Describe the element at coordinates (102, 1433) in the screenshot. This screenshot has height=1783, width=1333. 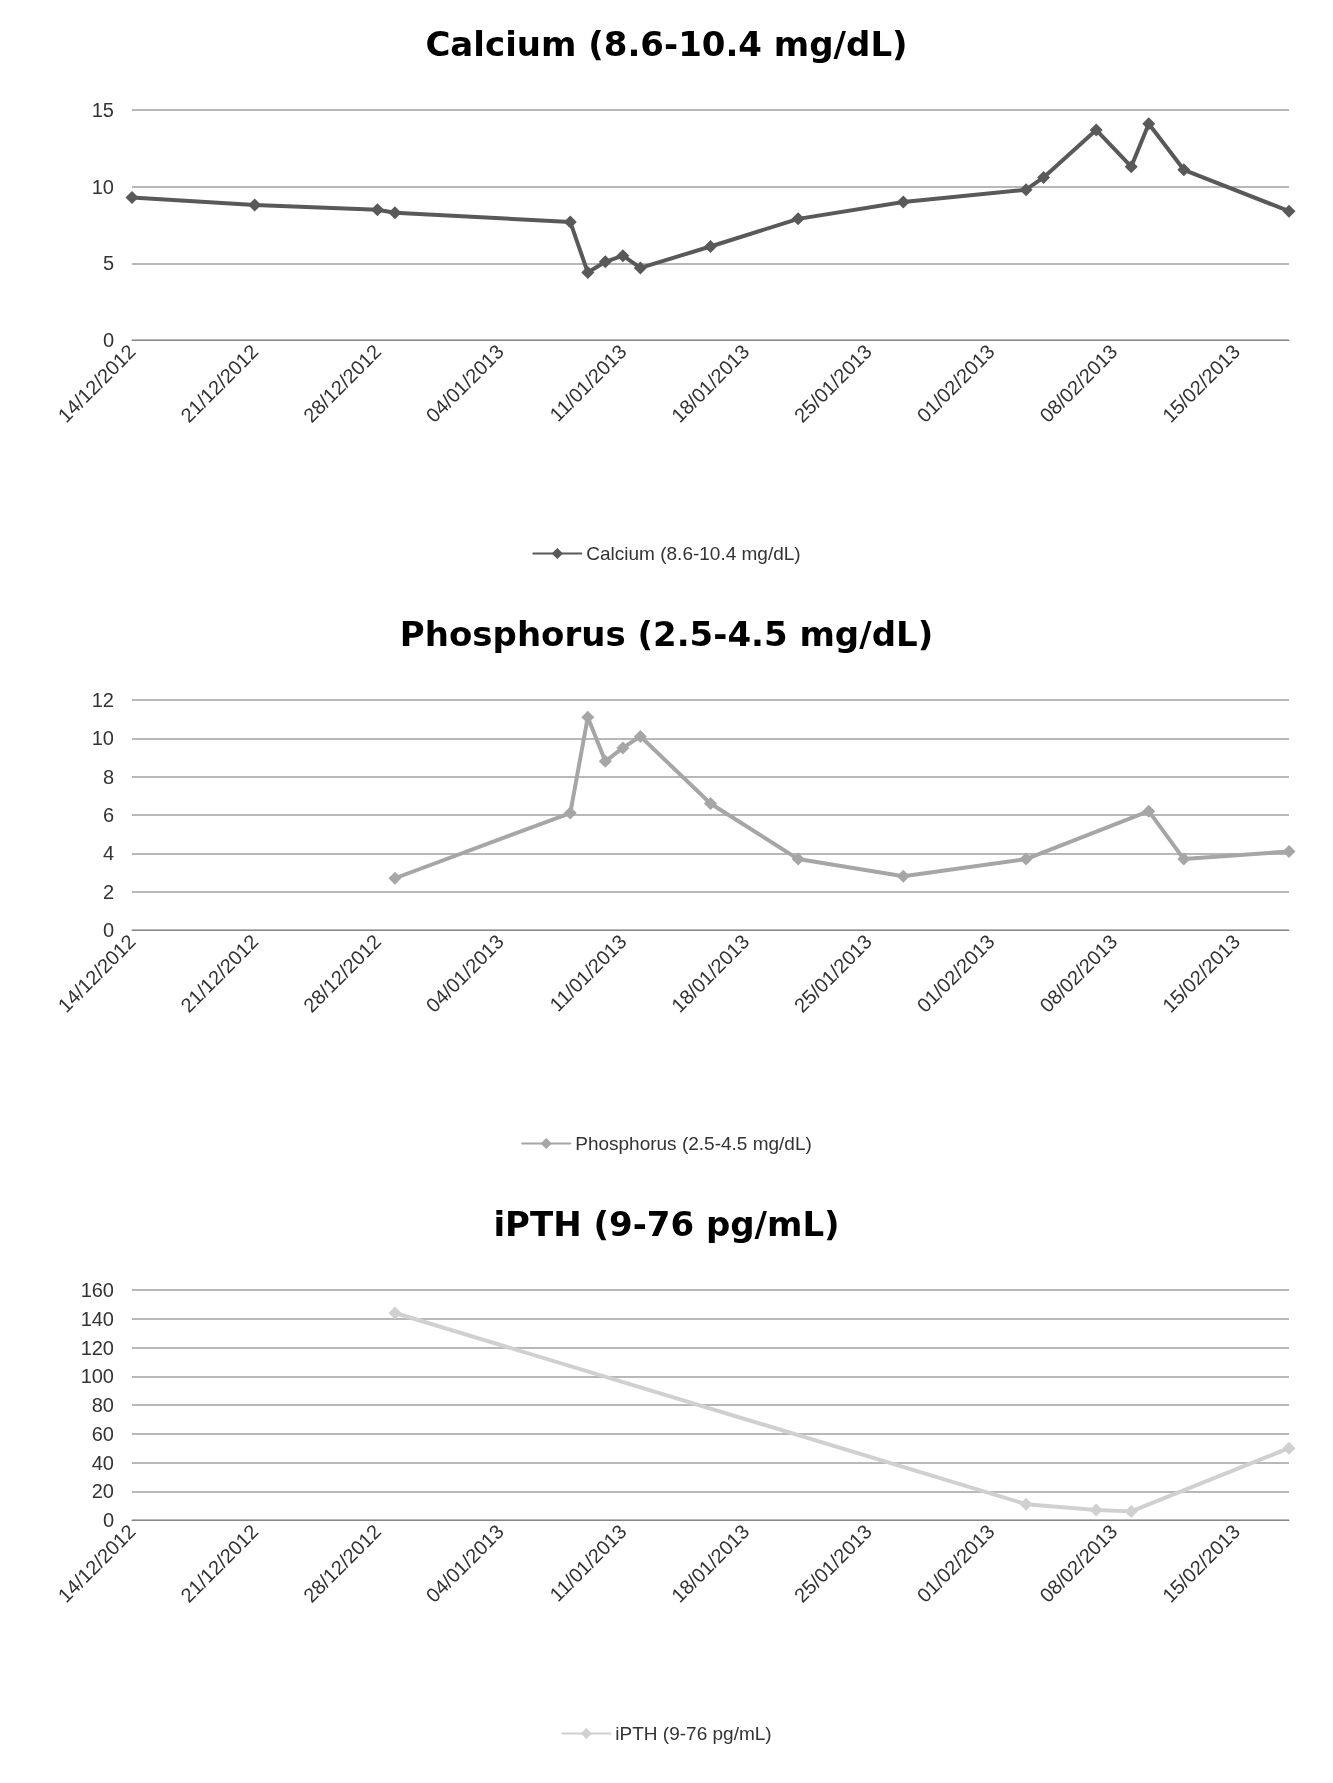
I see `y-tick-label: 60` at that location.